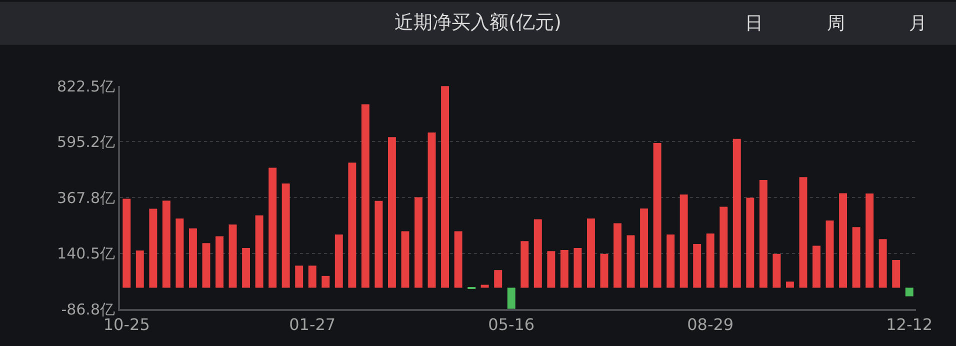 This screenshot has width=956, height=346. Describe the element at coordinates (86, 197) in the screenshot. I see `y-tick-label: 367.8亿` at that location.